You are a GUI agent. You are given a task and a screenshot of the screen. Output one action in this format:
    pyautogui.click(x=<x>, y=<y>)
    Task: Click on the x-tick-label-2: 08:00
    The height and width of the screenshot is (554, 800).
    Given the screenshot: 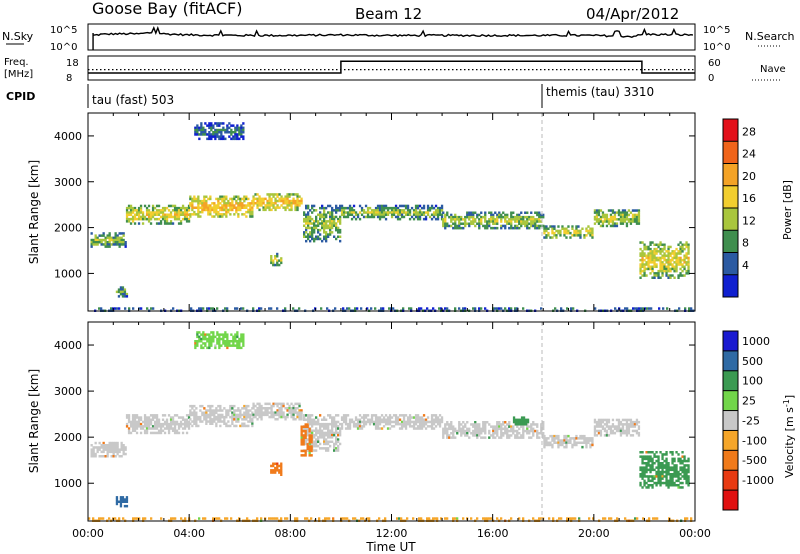 What is the action you would take?
    pyautogui.click(x=290, y=533)
    